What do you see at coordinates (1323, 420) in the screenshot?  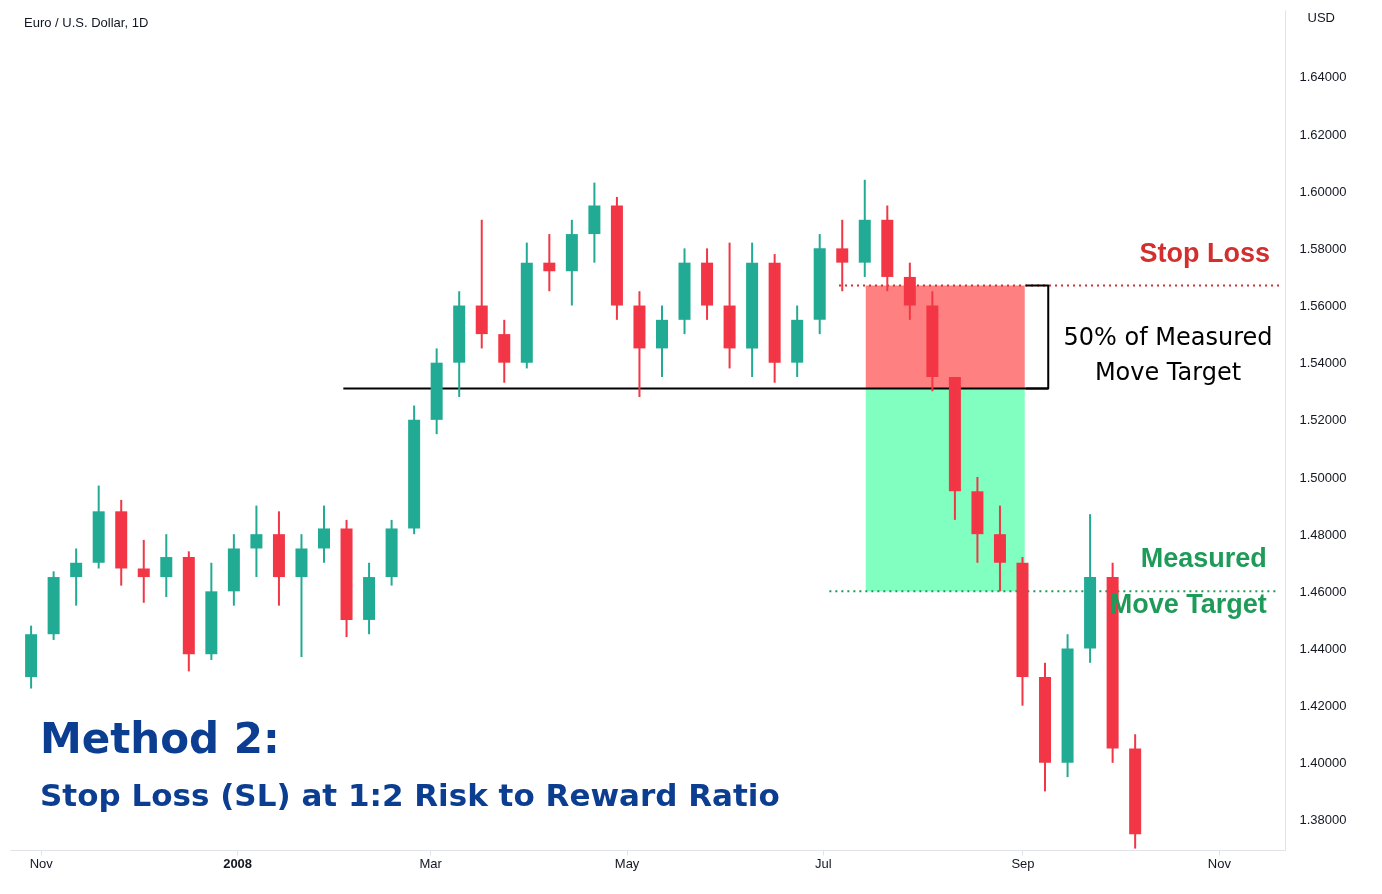 I see `y-tick-label: 1.52000` at bounding box center [1323, 420].